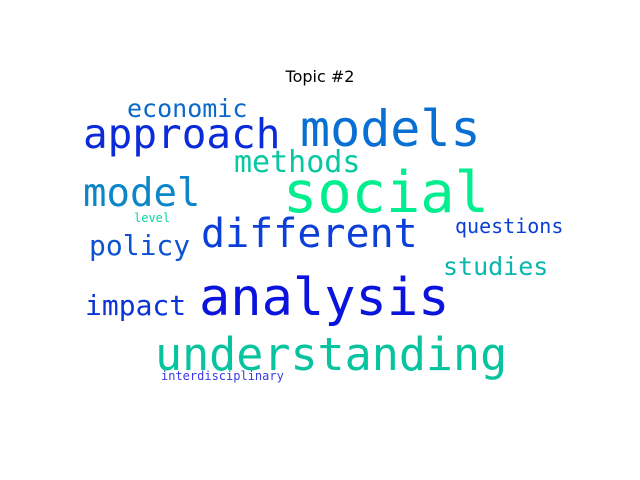 The width and height of the screenshot is (640, 480). I want to click on word-level: level, so click(152, 218).